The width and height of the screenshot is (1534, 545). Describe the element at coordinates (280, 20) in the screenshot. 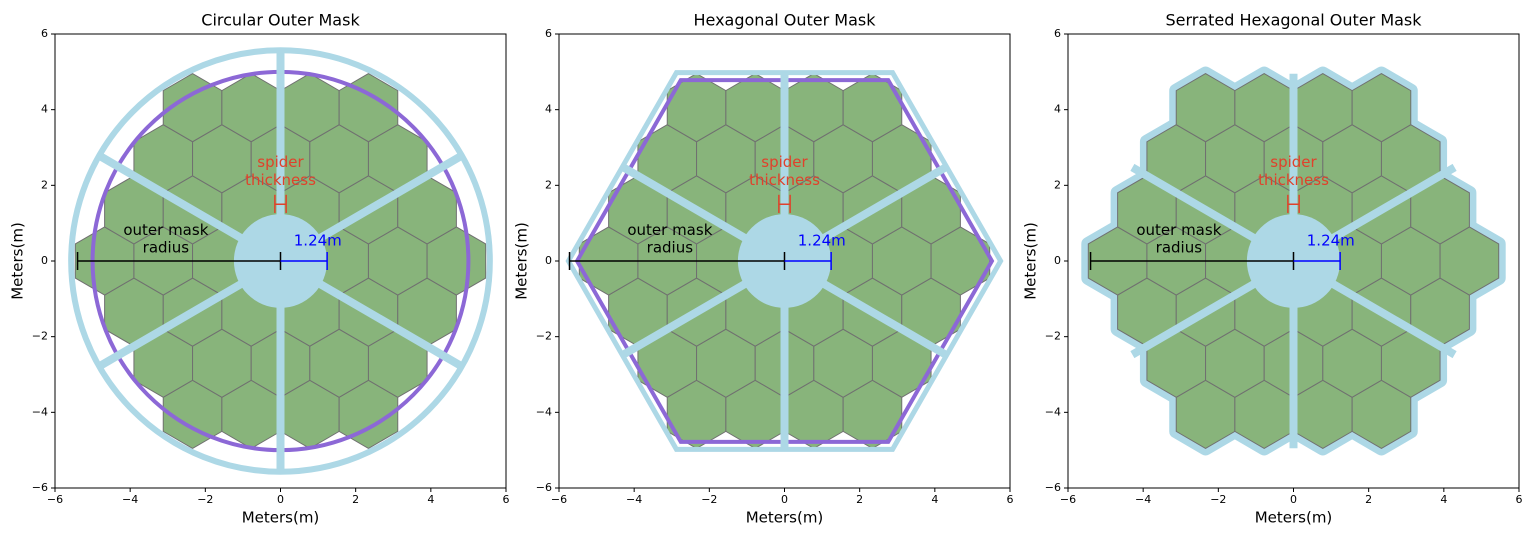

I see `chart-title: Circular Outer Mask` at that location.